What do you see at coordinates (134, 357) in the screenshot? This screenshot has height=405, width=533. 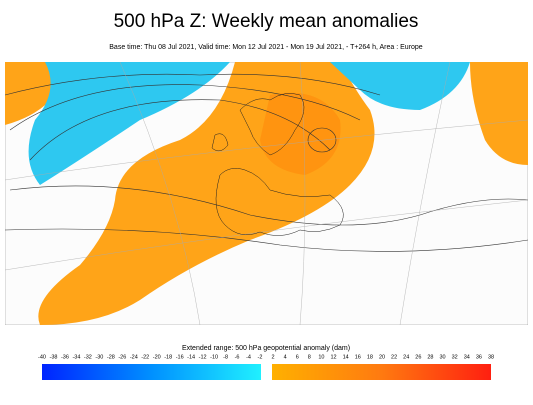 I see `colorbar-tick-label: -24` at bounding box center [134, 357].